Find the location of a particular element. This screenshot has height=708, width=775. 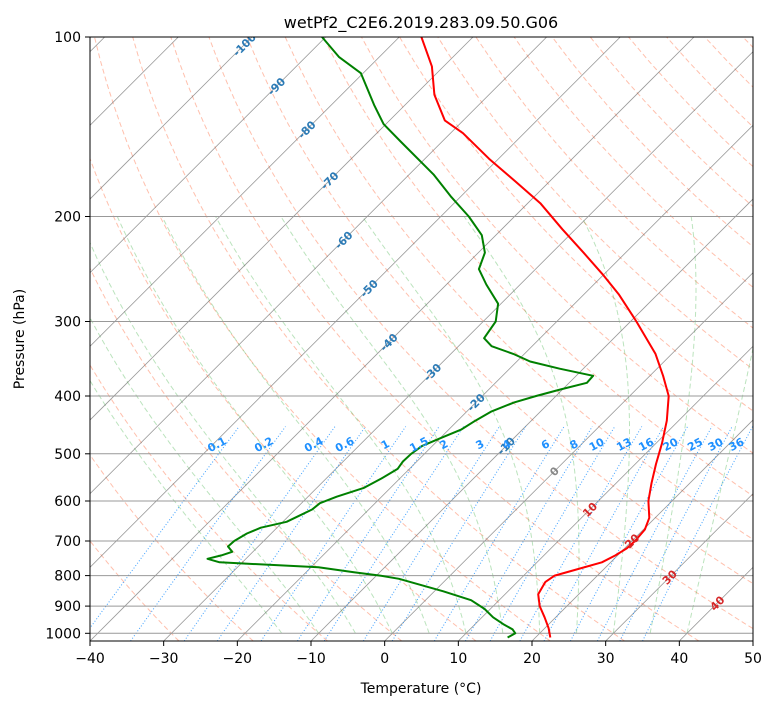

x-tick-label: 50 is located at coordinates (753, 659).